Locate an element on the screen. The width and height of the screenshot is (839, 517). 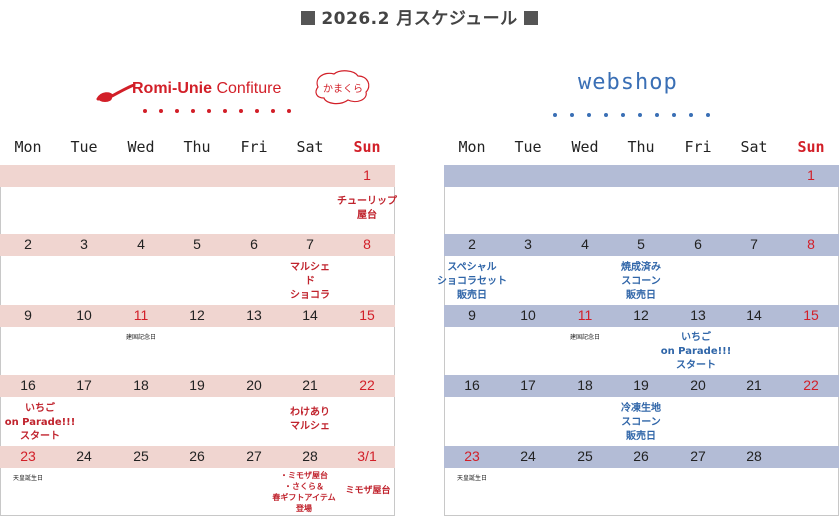
brand-name: Romi-Unie Confiture is located at coordinates (206, 89).